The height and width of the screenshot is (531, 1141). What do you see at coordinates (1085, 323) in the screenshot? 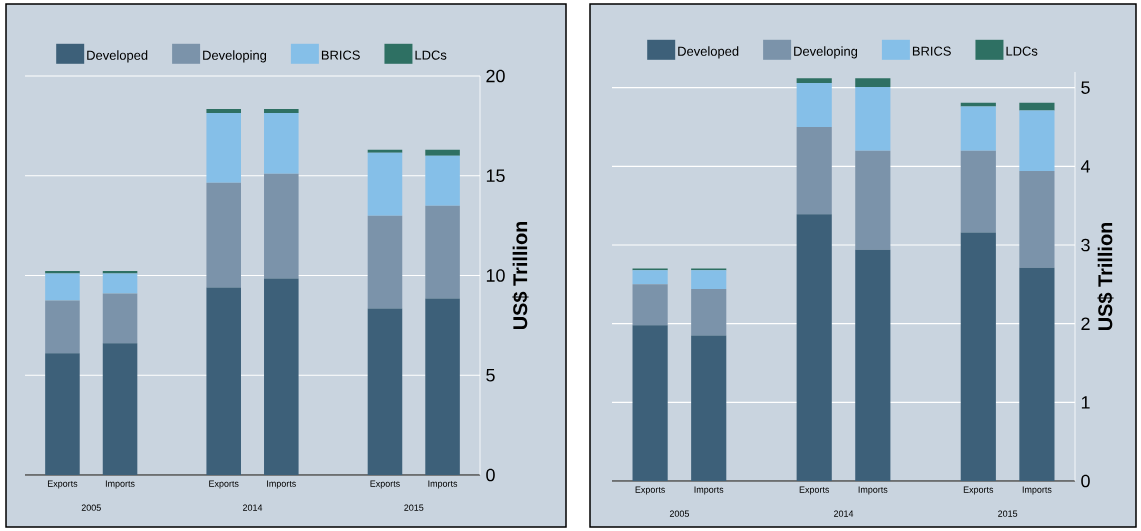
I see `y-tick-label: 2` at bounding box center [1085, 323].